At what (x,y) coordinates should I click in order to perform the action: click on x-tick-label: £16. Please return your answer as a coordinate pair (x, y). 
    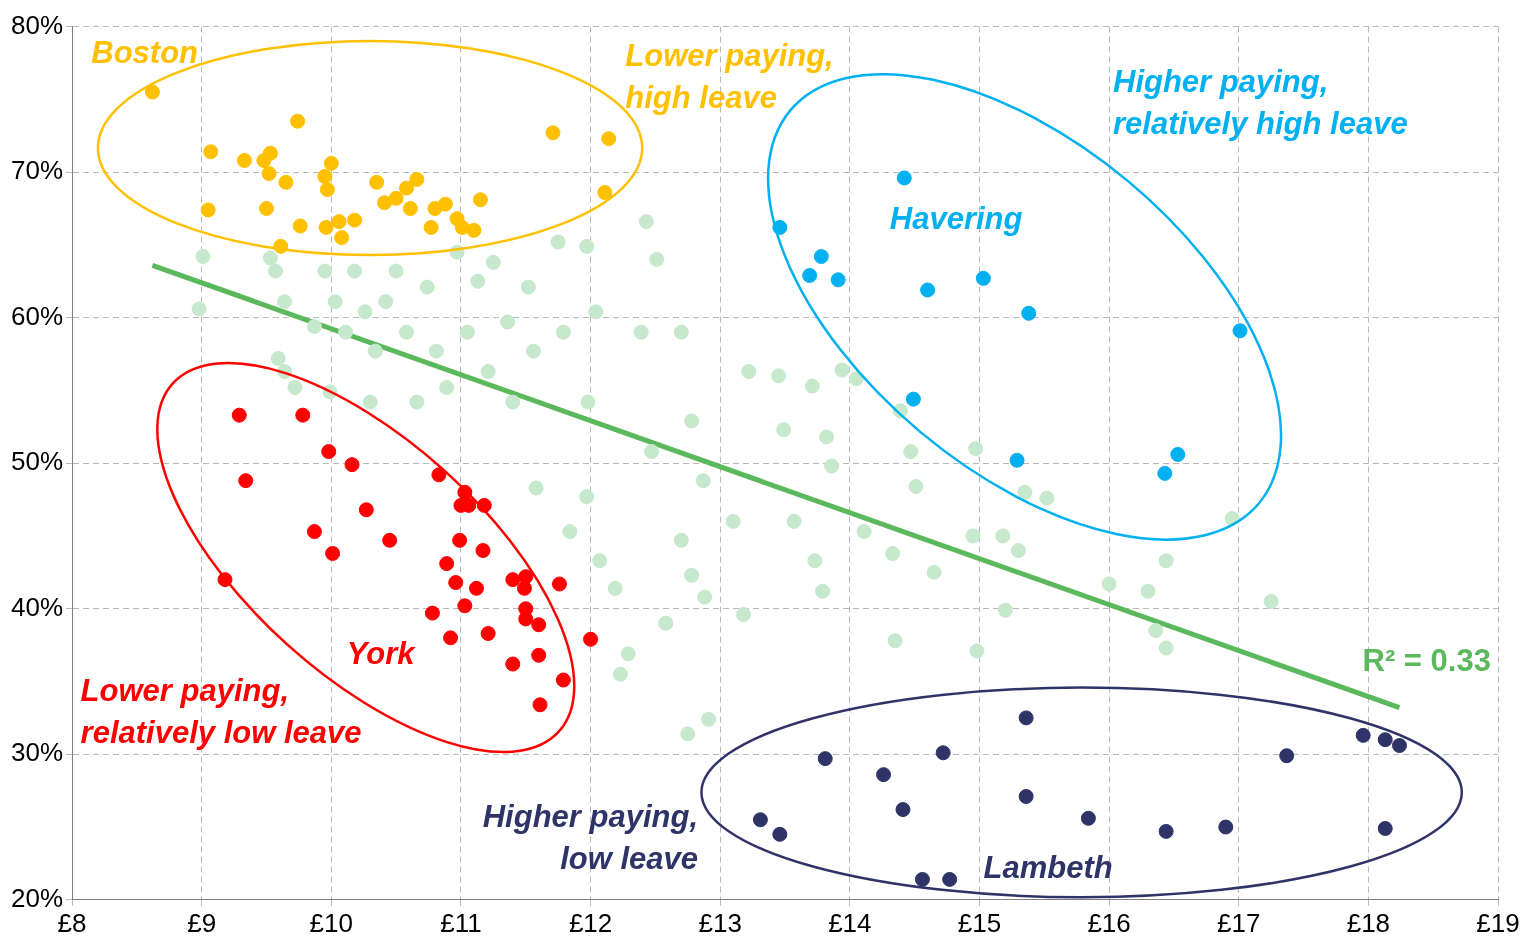
    Looking at the image, I should click on (1109, 922).